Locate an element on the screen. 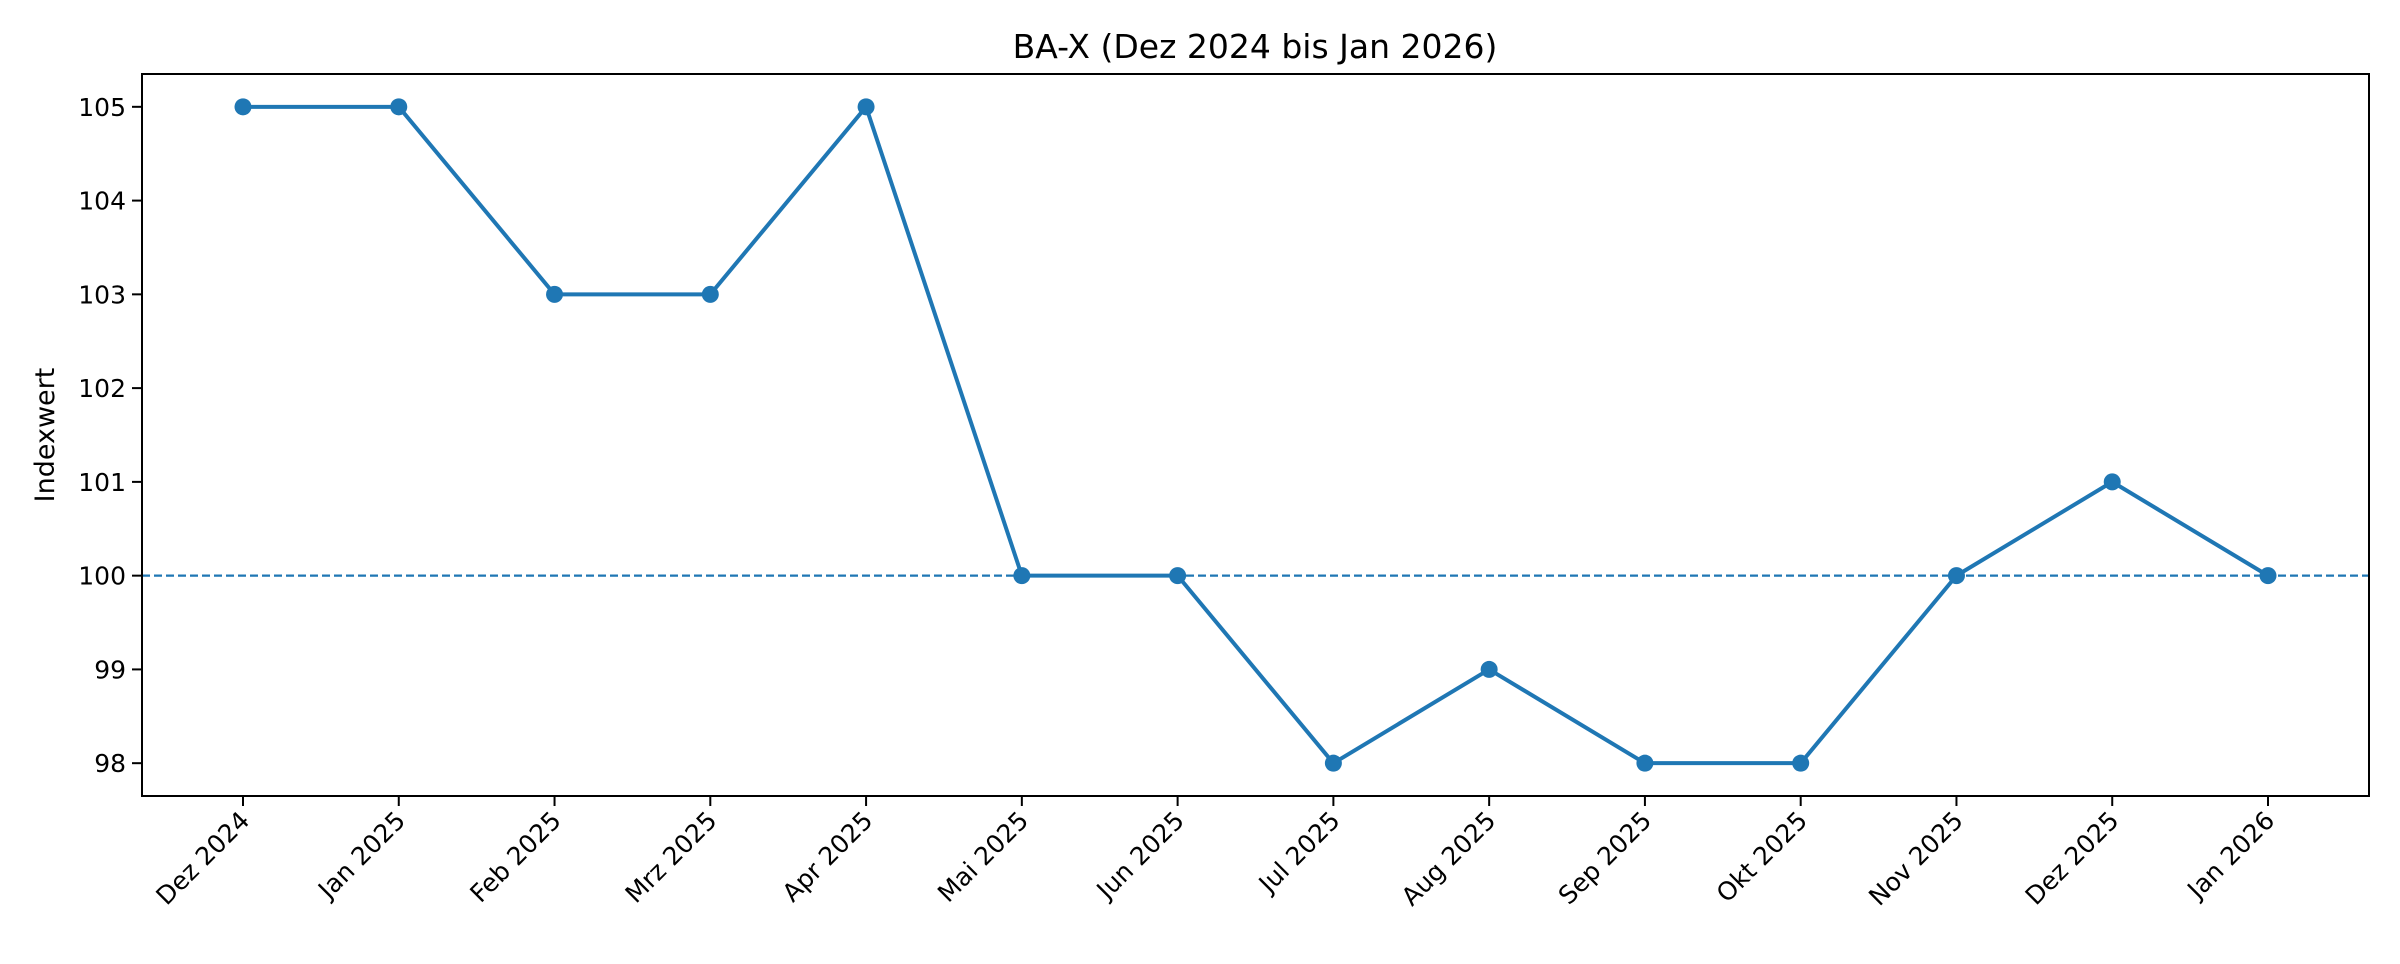  y-tick-label: 100 is located at coordinates (102, 576).